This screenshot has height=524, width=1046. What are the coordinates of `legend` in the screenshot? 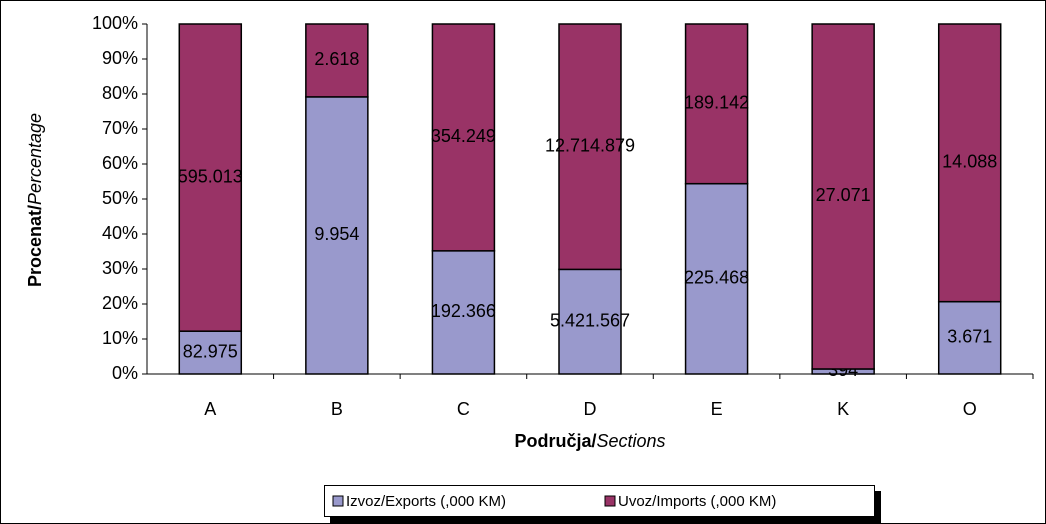 It's located at (599, 501).